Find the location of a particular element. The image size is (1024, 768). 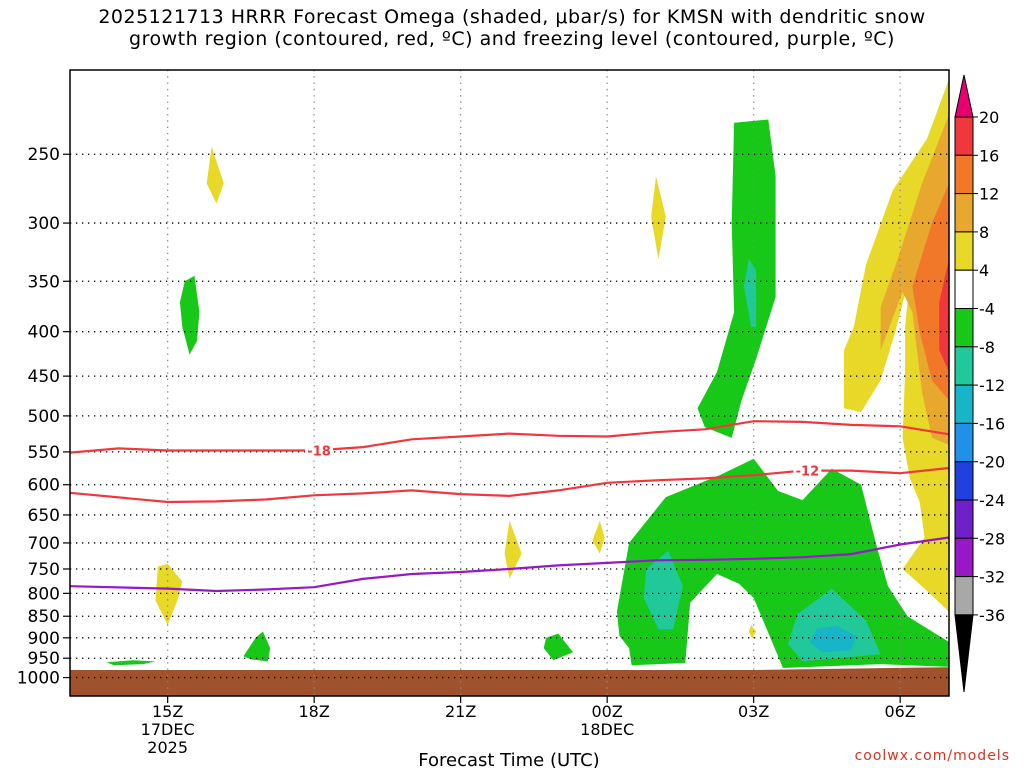

colorbar-label: -8 is located at coordinates (987, 347).